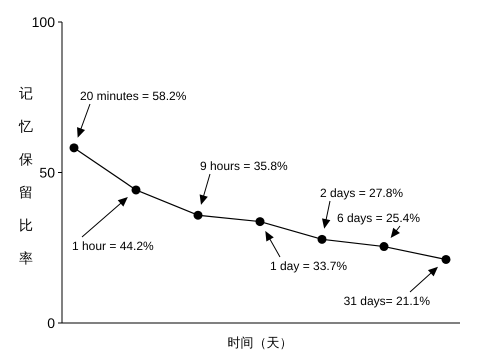 This screenshot has height=360, width=480. What do you see at coordinates (47, 172) in the screenshot?
I see `y-tick-label: 50` at bounding box center [47, 172].